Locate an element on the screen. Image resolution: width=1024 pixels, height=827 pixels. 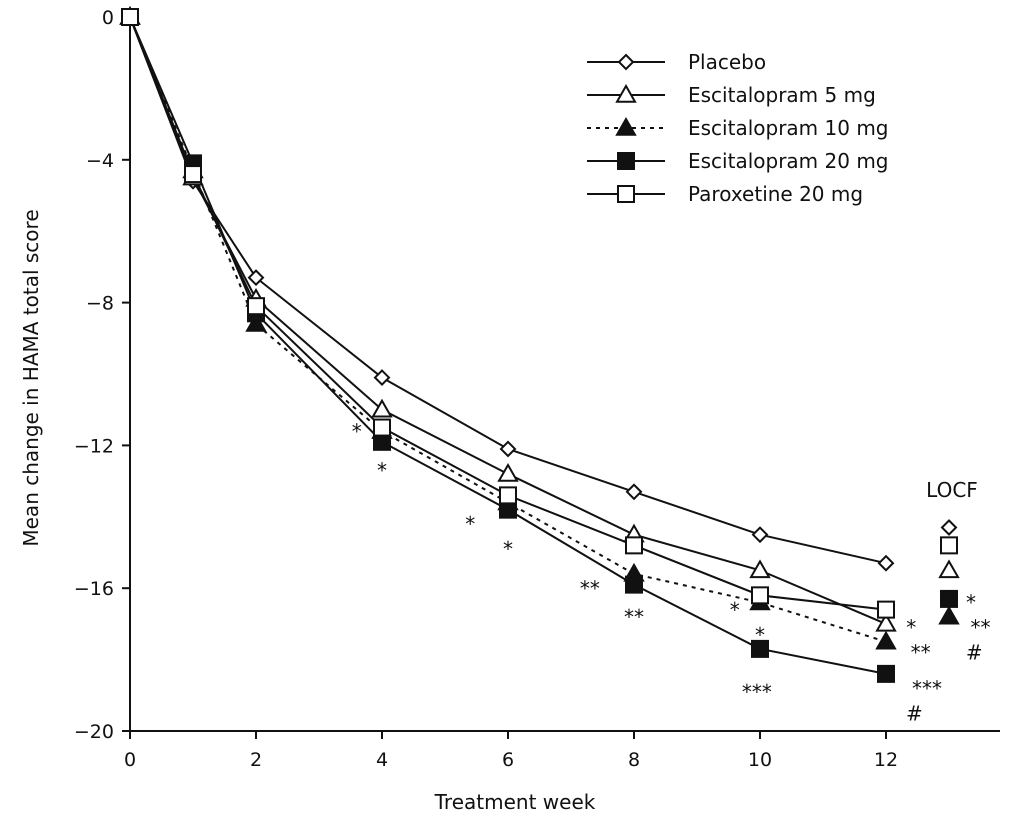
legend-marker-esc10 is located at coordinates (626, 126).